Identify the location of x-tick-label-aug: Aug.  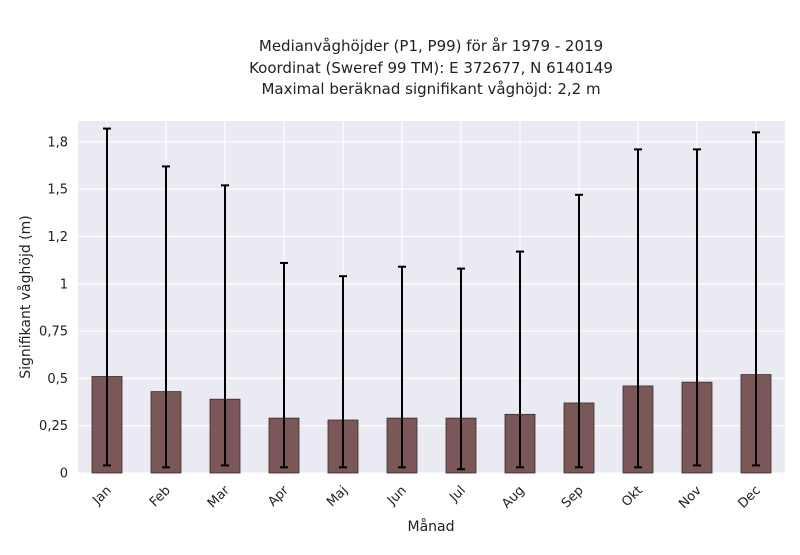
(513, 497).